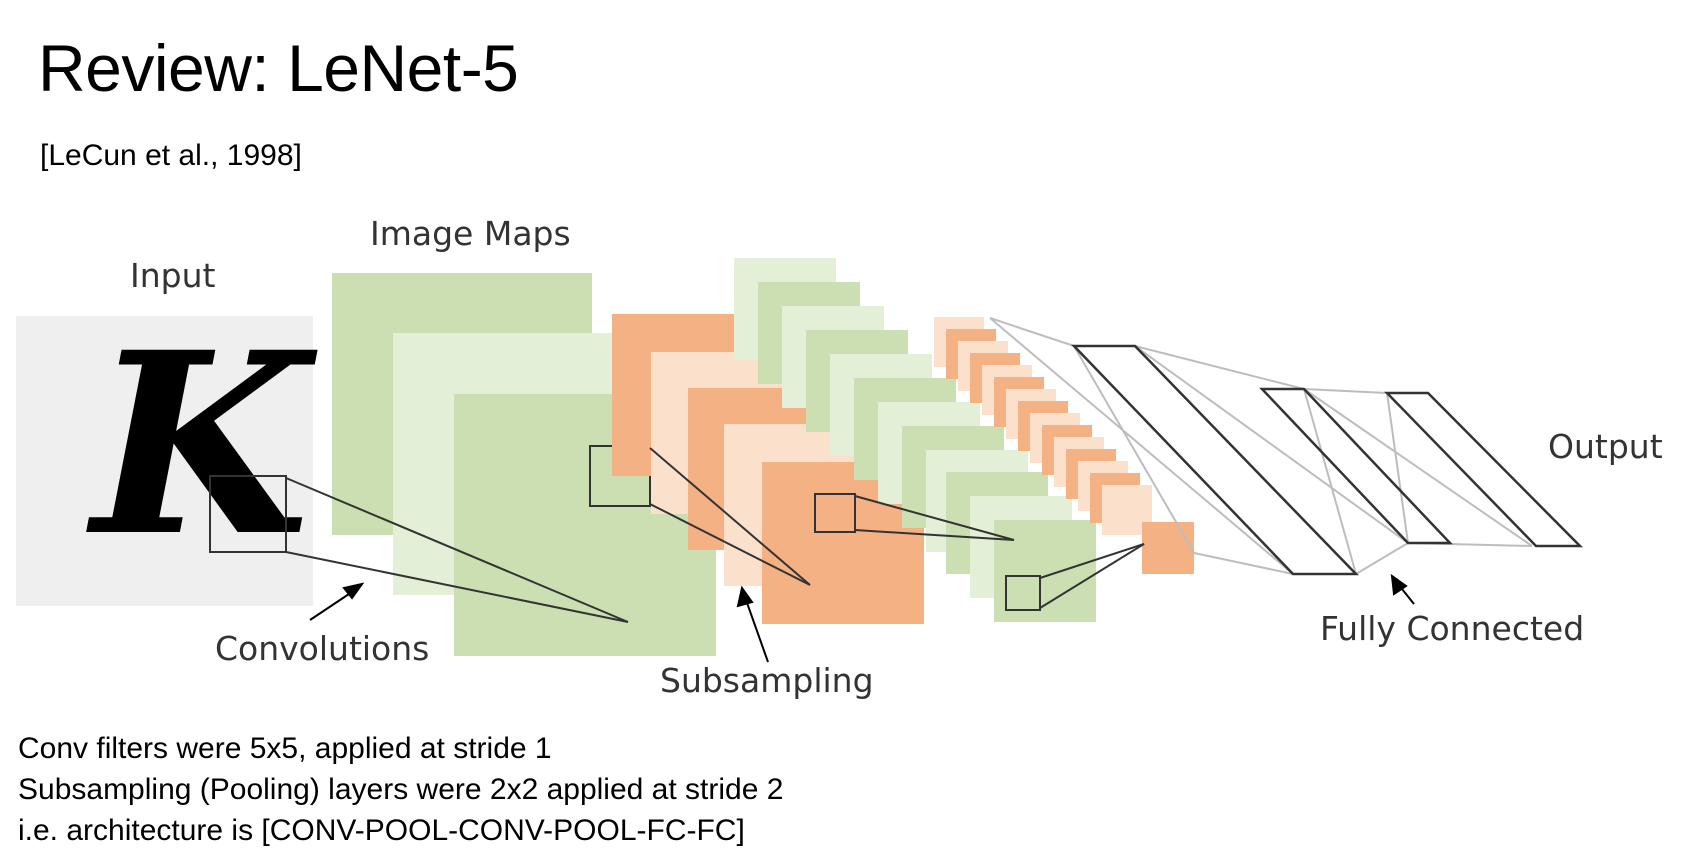 The image size is (1681, 854). I want to click on projection-lines, so click(715, 535).